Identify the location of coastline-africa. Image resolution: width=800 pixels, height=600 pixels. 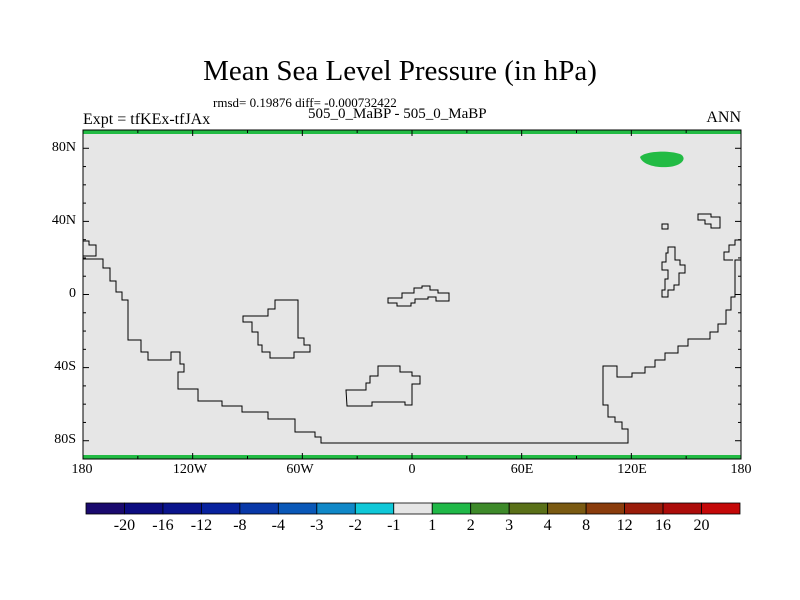
(276, 329).